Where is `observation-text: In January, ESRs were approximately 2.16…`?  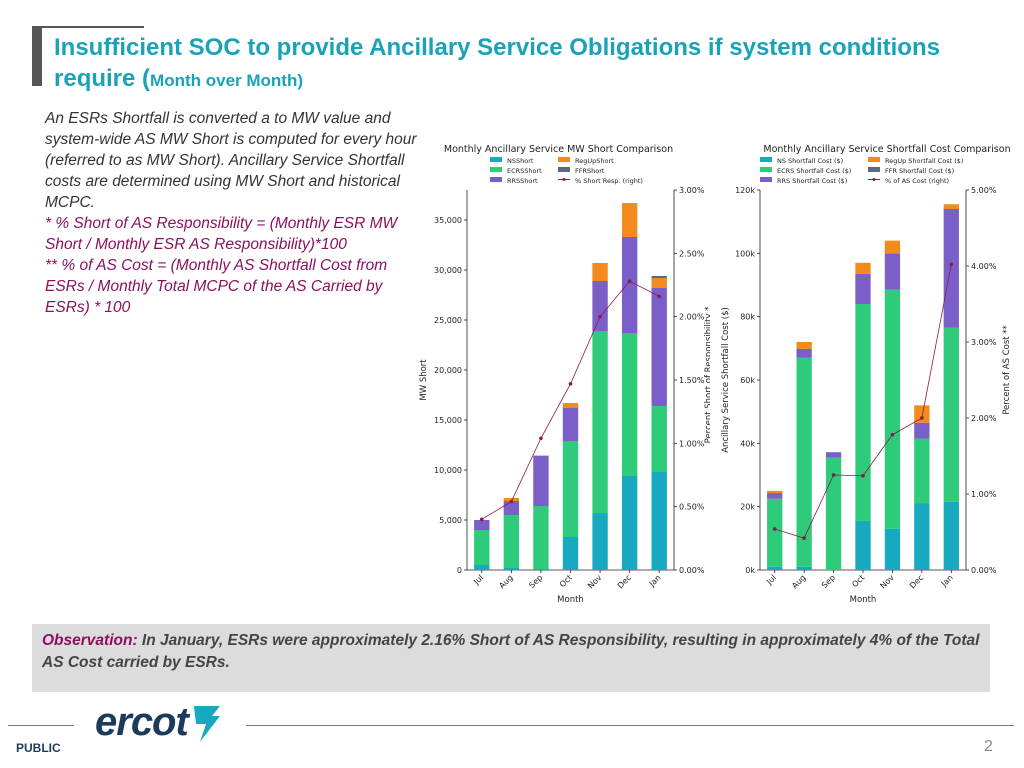 observation-text: In January, ESRs were approximately 2.16… is located at coordinates (511, 651).